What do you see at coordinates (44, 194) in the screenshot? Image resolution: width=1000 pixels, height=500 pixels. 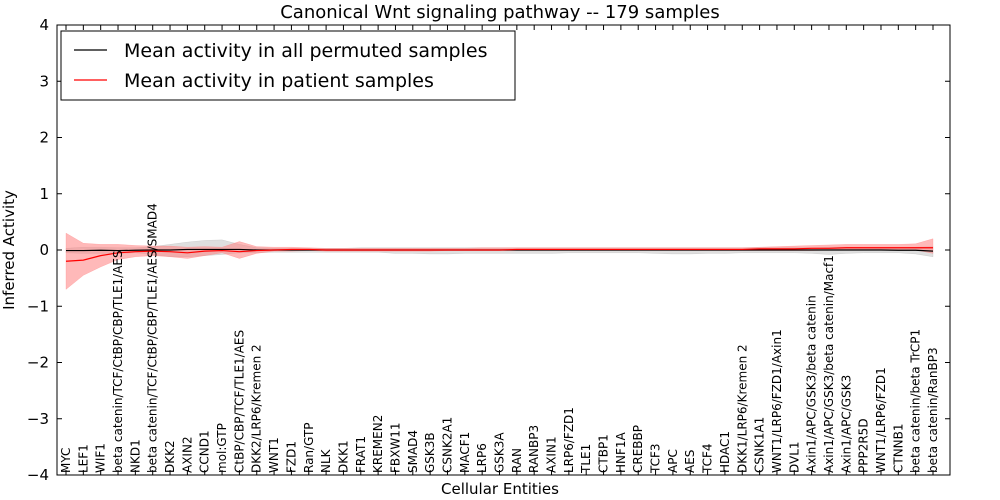 I see `y-tick-label: 1` at bounding box center [44, 194].